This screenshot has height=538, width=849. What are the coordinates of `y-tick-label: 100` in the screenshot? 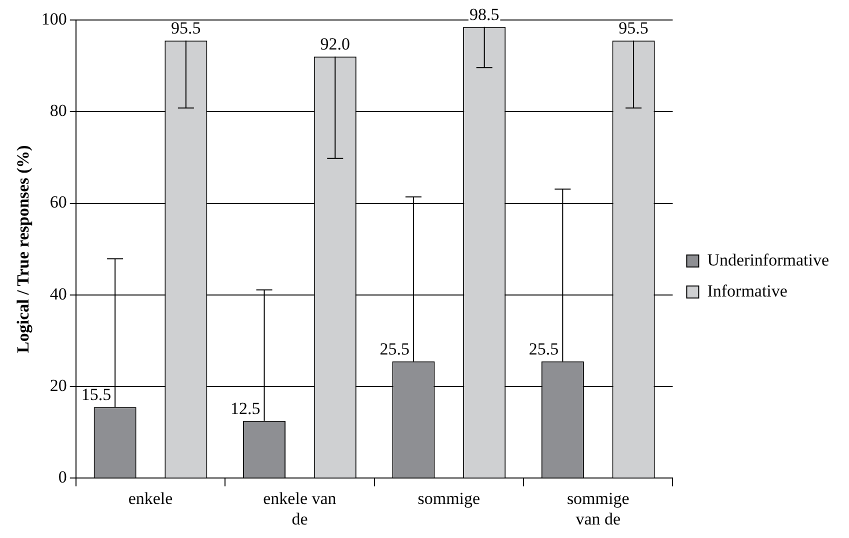 It's located at (54, 18).